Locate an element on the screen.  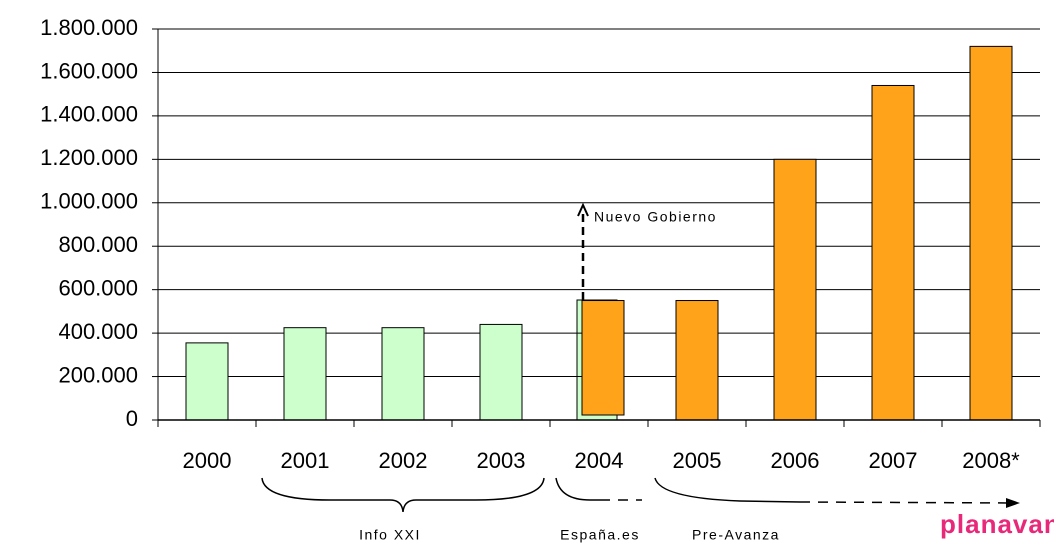
x-tick-label: 2007 is located at coordinates (893, 460).